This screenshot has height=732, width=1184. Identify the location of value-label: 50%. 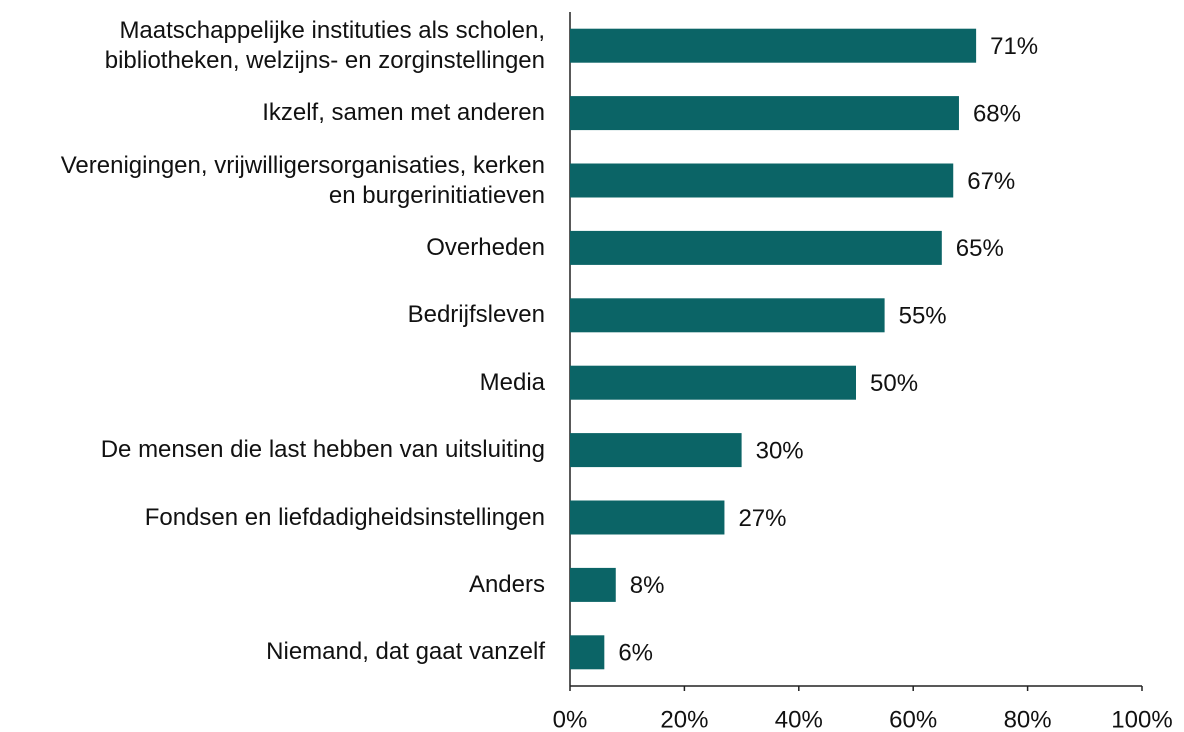
(894, 383).